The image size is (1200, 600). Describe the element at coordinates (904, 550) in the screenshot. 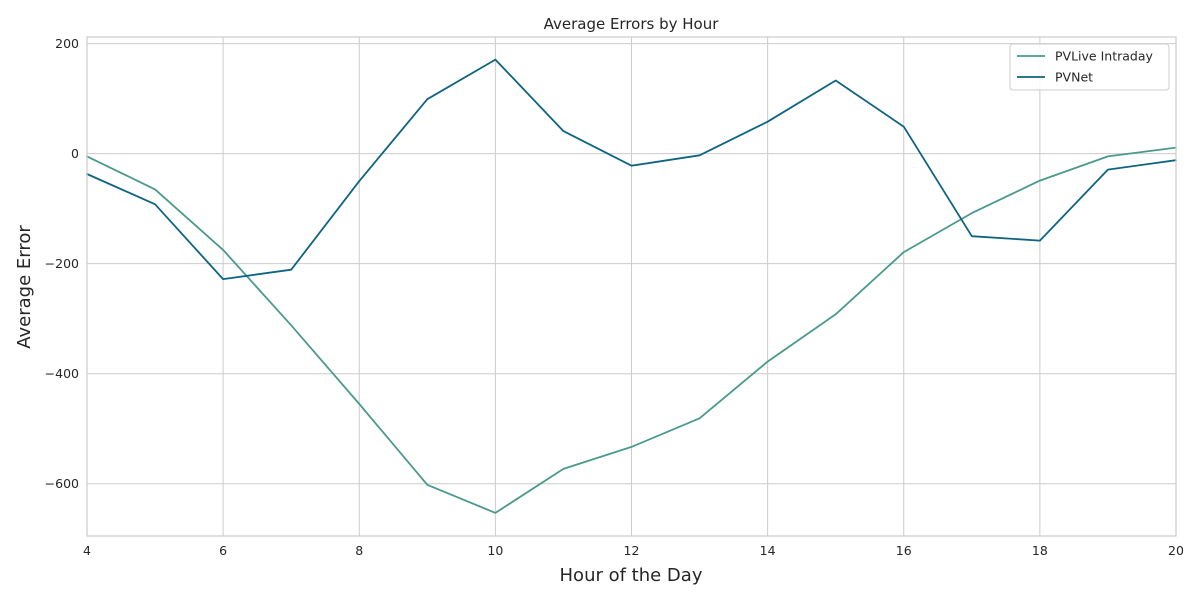

I see `x-tick-label: 16` at that location.